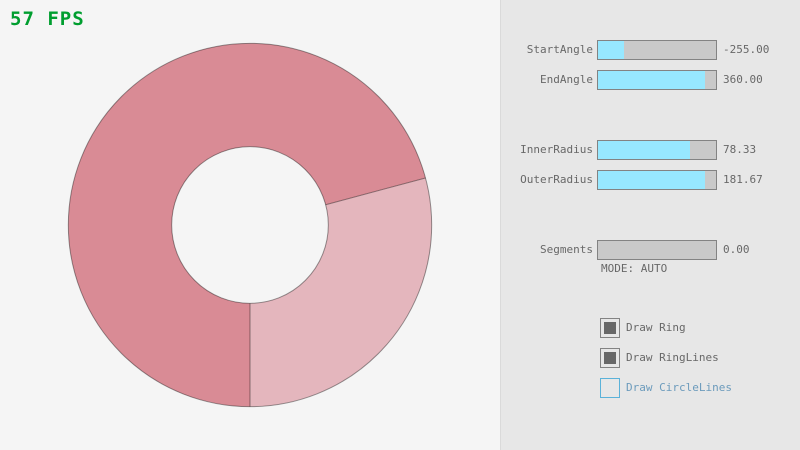 The image size is (800, 450). I want to click on checkbox-row-draw-ringlines: Draw RingLines, so click(650, 358).